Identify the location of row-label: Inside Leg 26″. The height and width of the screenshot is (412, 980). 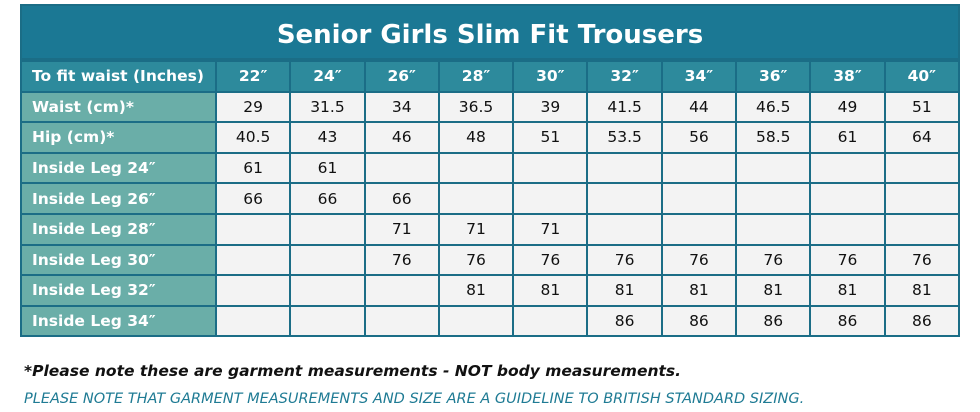
(118, 198).